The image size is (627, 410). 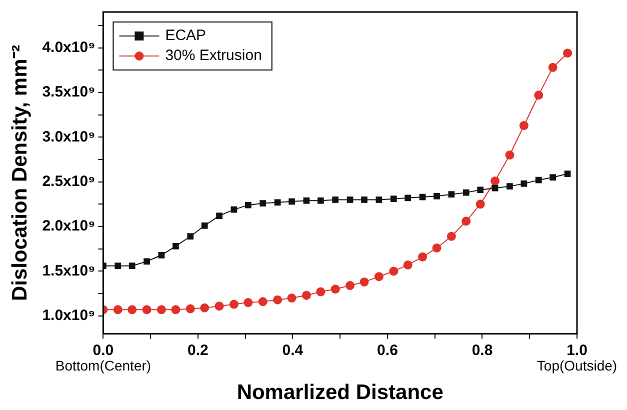 What do you see at coordinates (69, 181) in the screenshot?
I see `y-tick-label: 2.5x10⁹` at bounding box center [69, 181].